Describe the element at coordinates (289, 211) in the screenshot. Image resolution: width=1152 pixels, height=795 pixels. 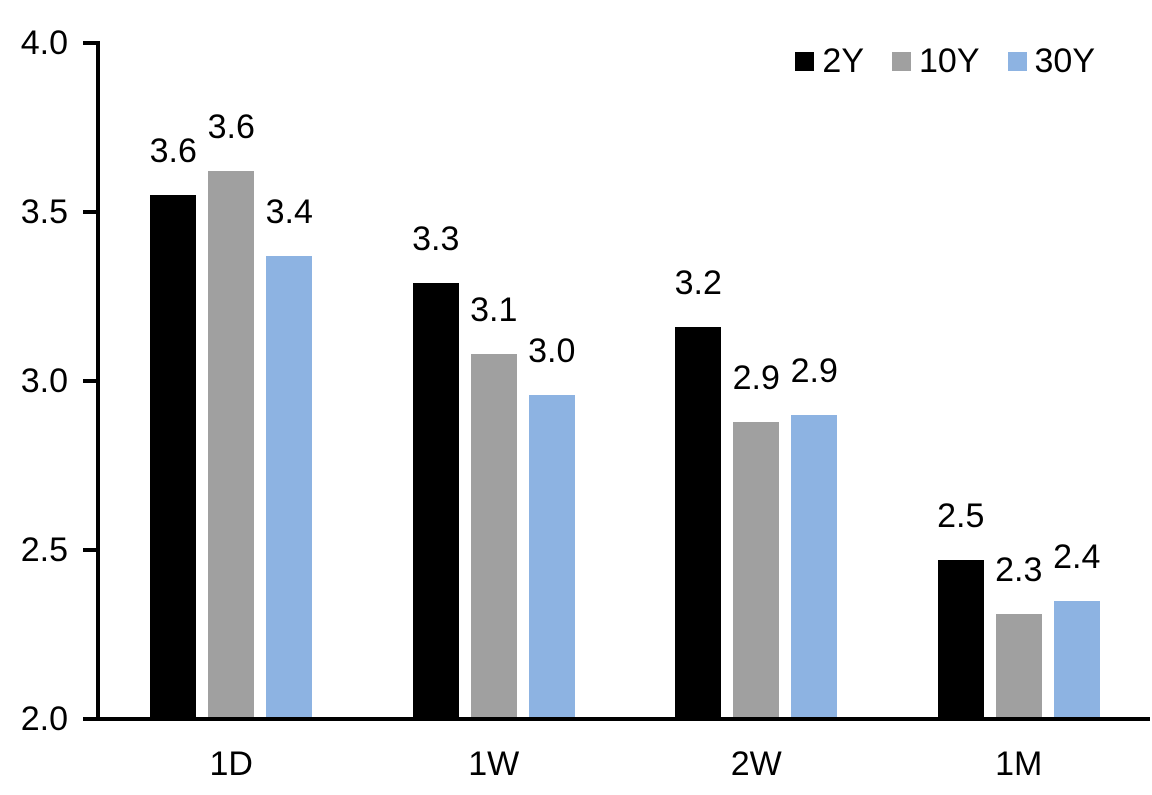
I see `bar-value-label: 3.4` at that location.